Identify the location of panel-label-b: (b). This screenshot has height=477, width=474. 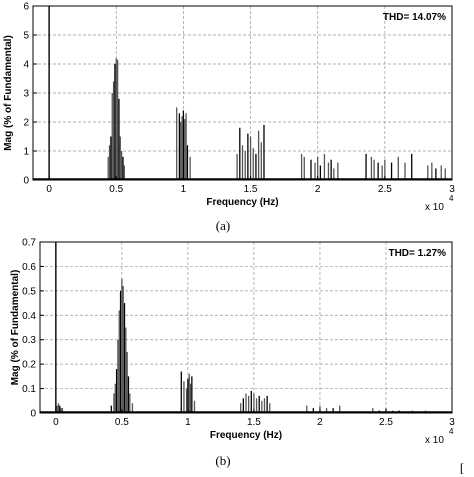
(222, 460).